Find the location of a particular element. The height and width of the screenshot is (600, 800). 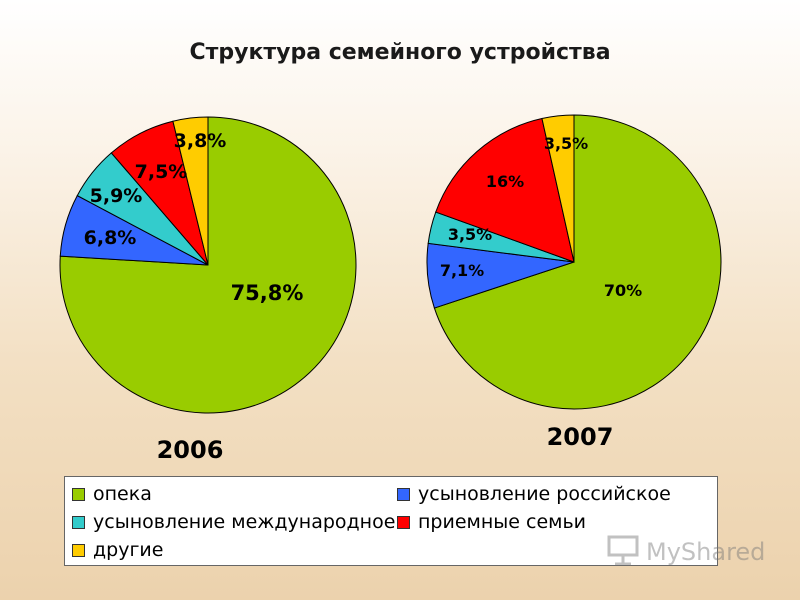

data-label: 7,1% is located at coordinates (462, 270).